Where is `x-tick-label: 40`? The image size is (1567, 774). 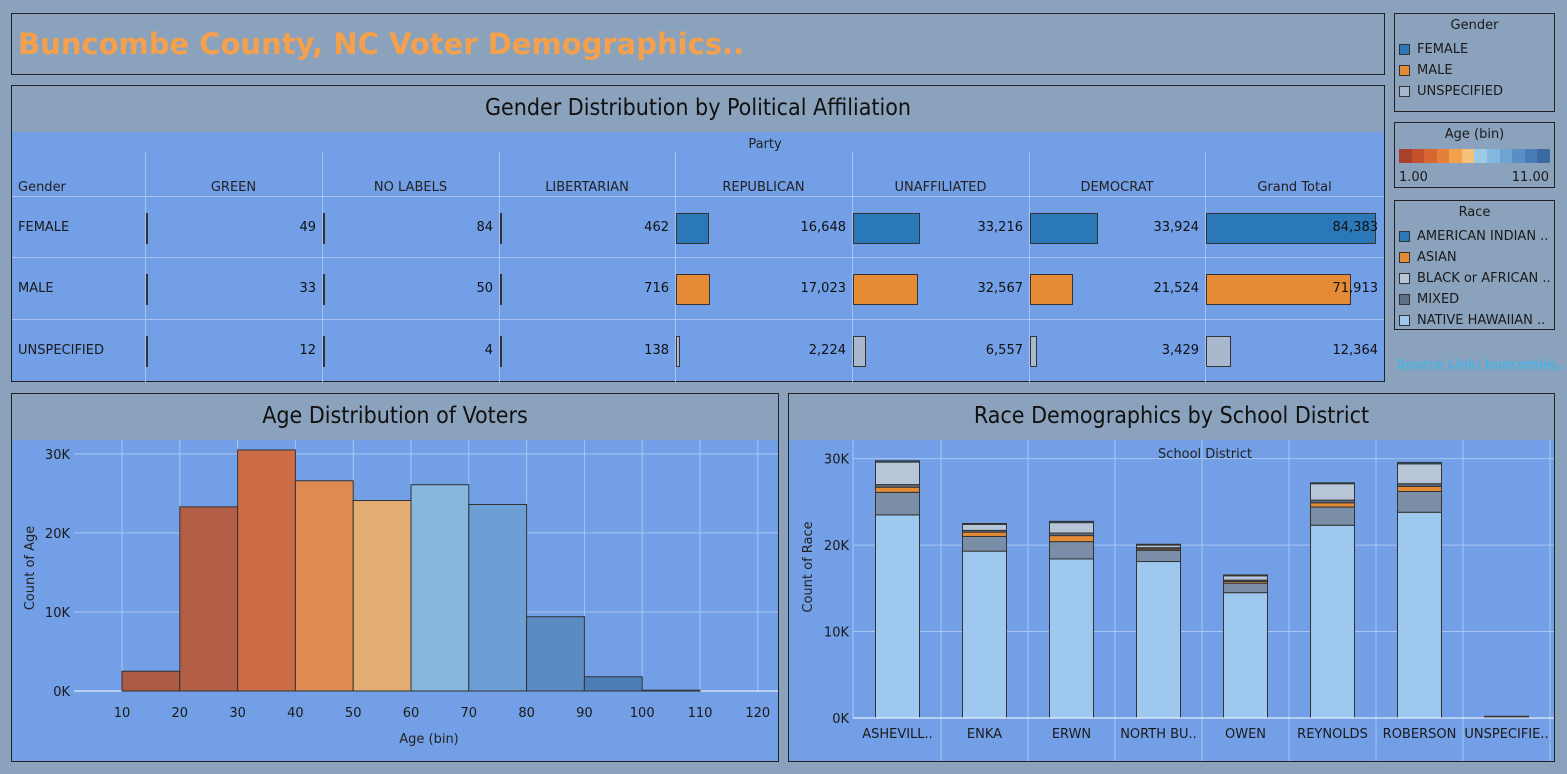
x-tick-label: 40 is located at coordinates (295, 713).